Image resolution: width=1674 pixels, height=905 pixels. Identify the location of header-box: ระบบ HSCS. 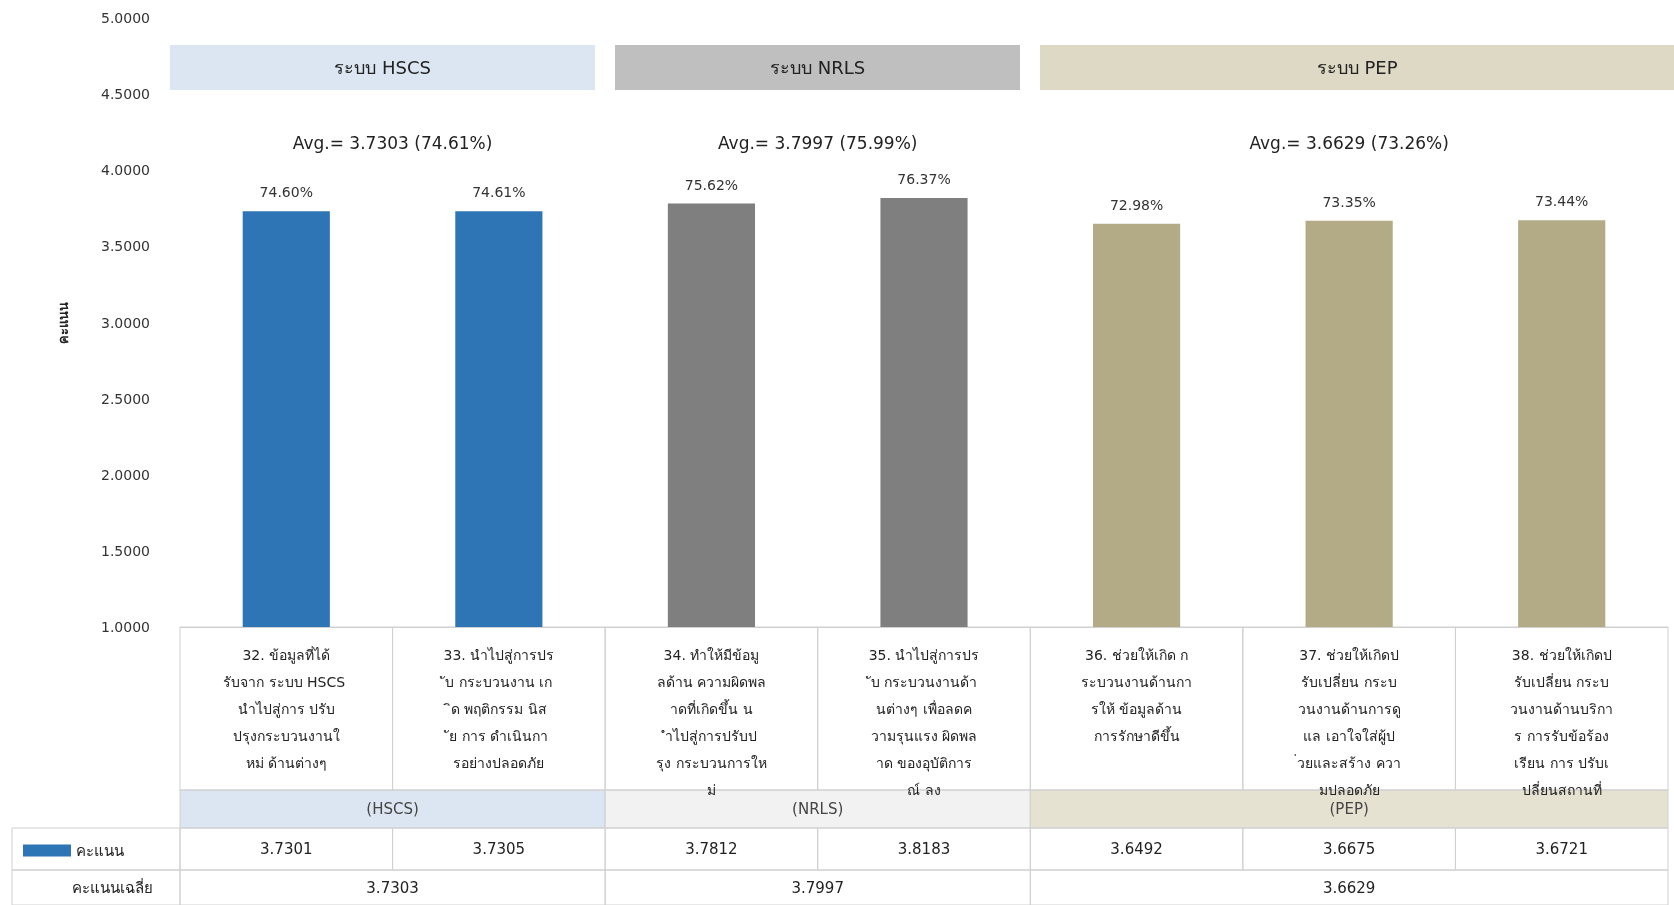
(383, 67).